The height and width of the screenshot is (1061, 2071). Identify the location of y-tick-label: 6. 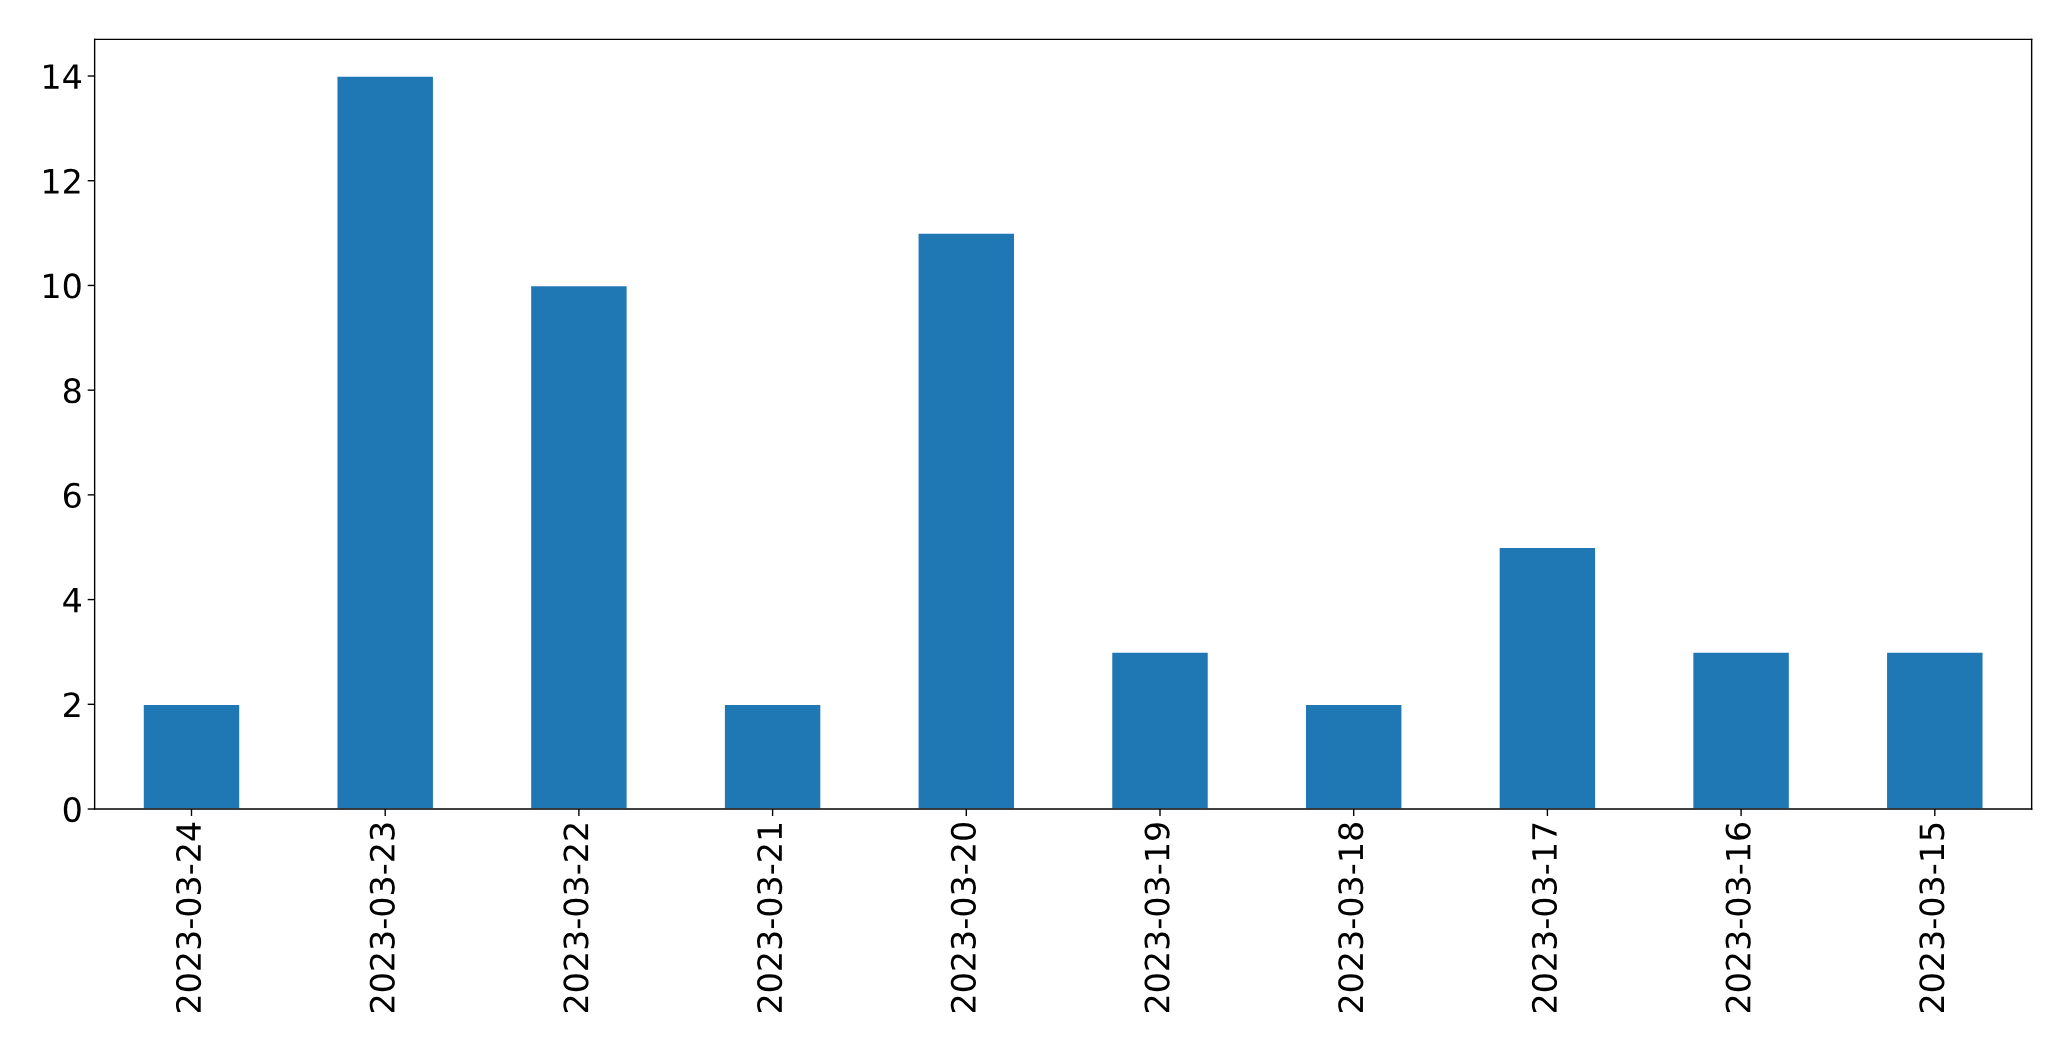
(72, 495).